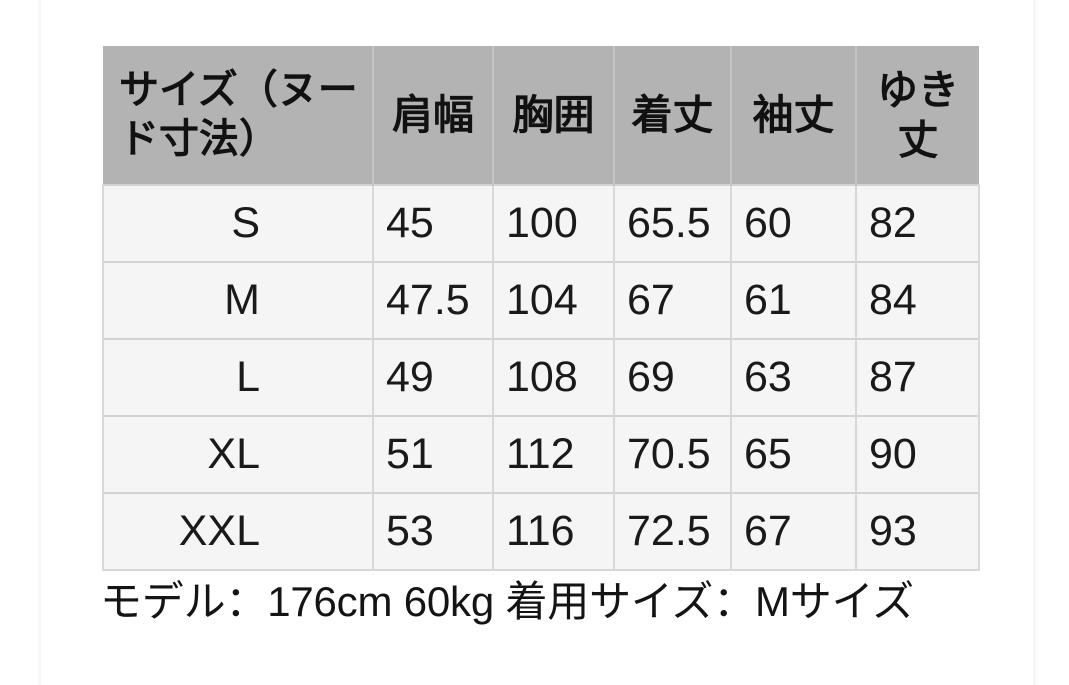 The width and height of the screenshot is (1069, 685). What do you see at coordinates (554, 454) in the screenshot?
I see `cell-chest: 112` at bounding box center [554, 454].